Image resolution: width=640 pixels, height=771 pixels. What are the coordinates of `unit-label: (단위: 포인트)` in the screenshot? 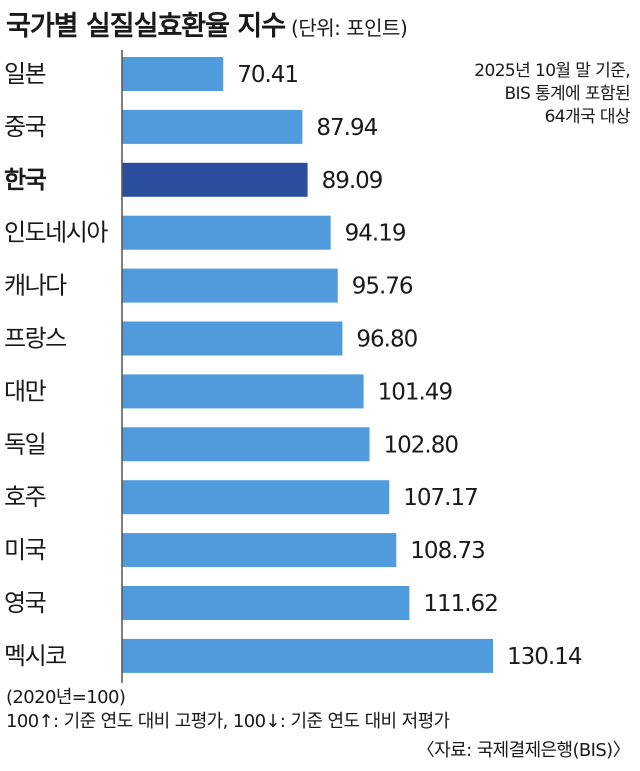 It's located at (349, 28).